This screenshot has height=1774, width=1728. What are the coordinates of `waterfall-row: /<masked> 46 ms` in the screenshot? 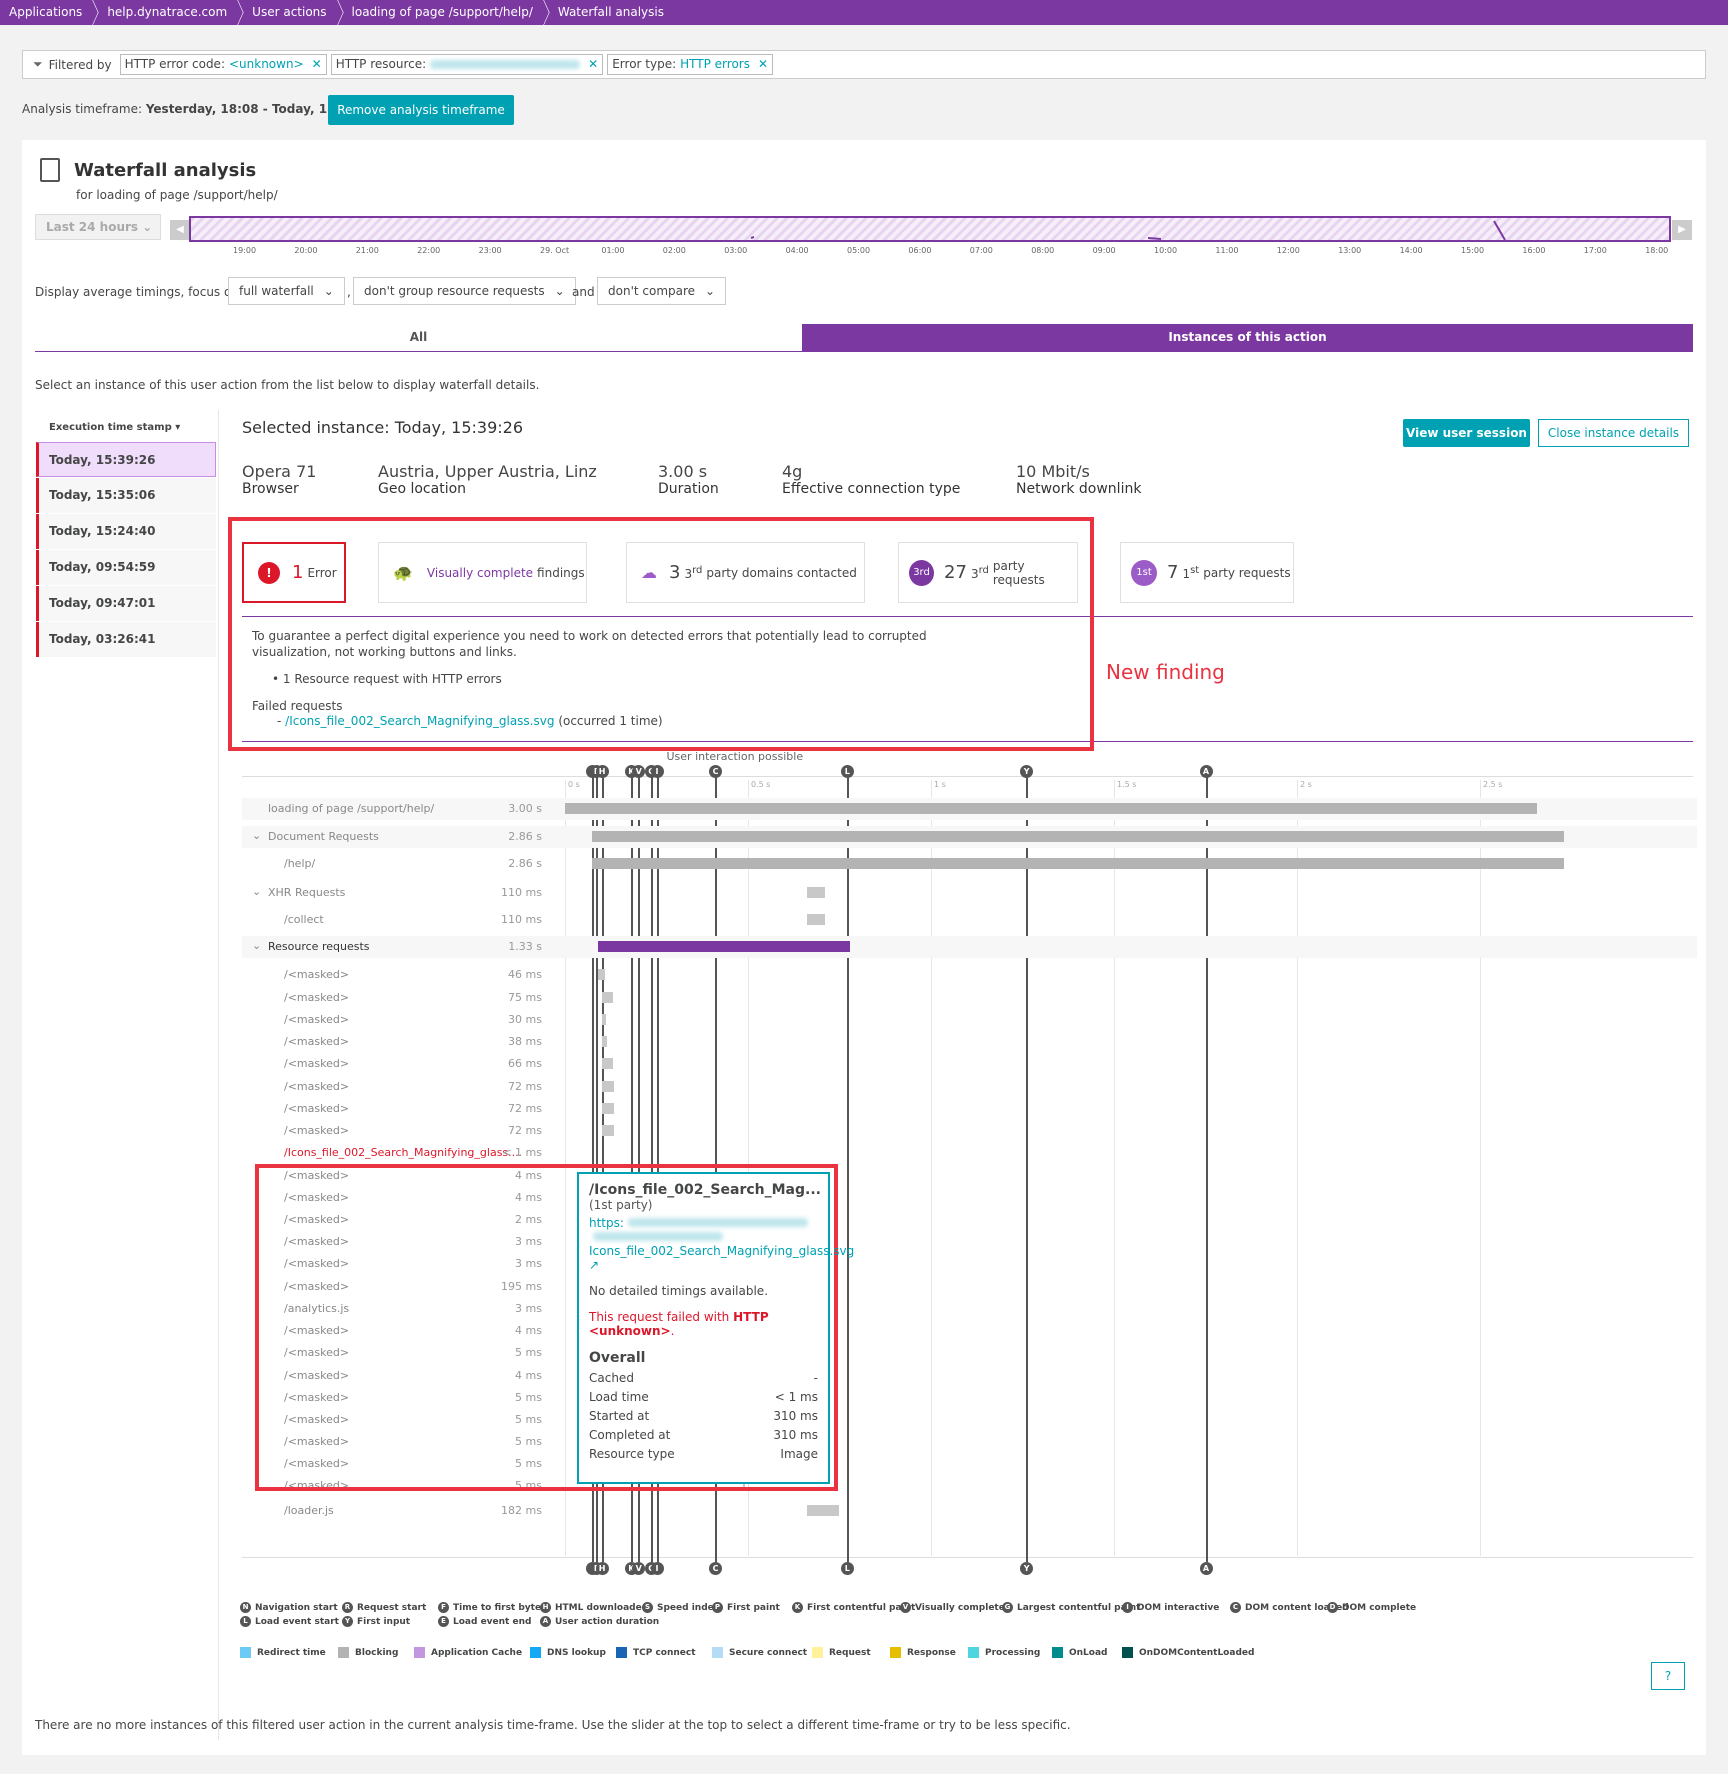 It's located at (969, 975).